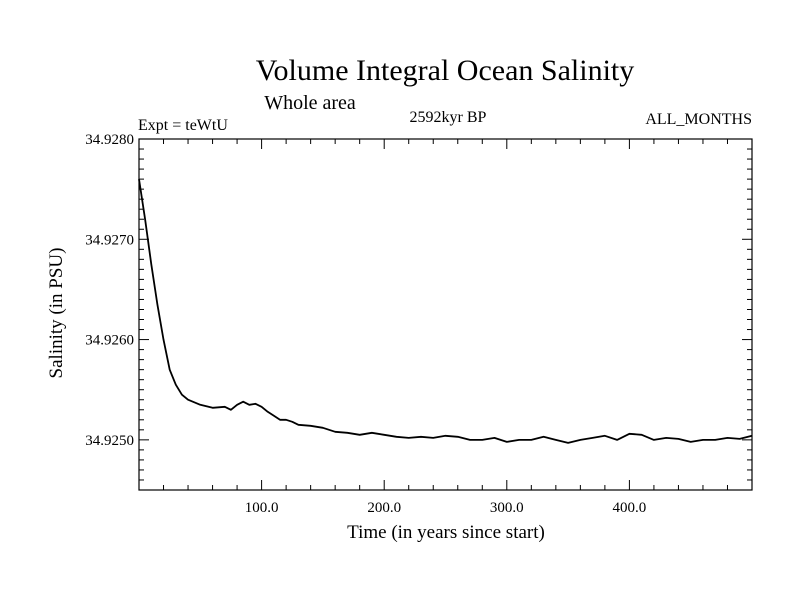  What do you see at coordinates (183, 125) in the screenshot?
I see `experiment-label: Expt = teWtU` at bounding box center [183, 125].